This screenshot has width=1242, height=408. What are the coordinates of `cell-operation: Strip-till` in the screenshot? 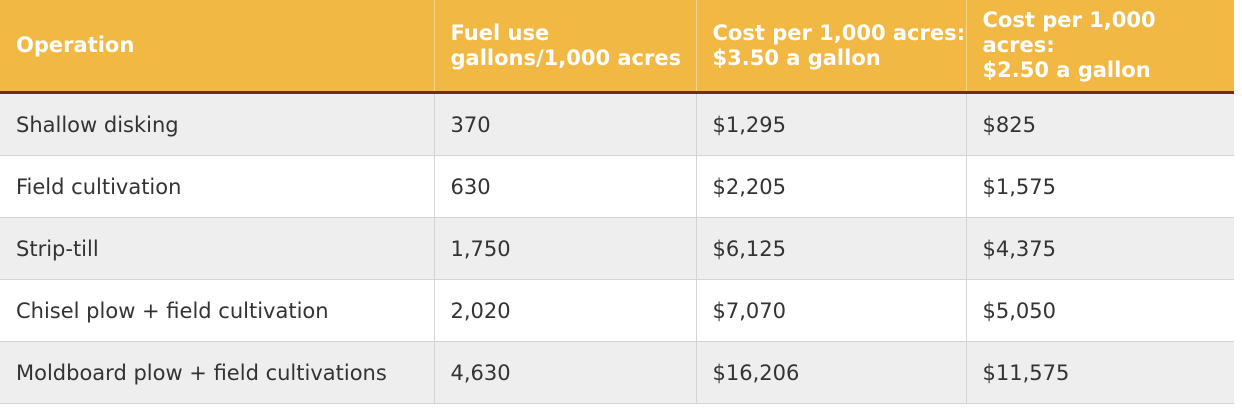 It's located at (217, 248).